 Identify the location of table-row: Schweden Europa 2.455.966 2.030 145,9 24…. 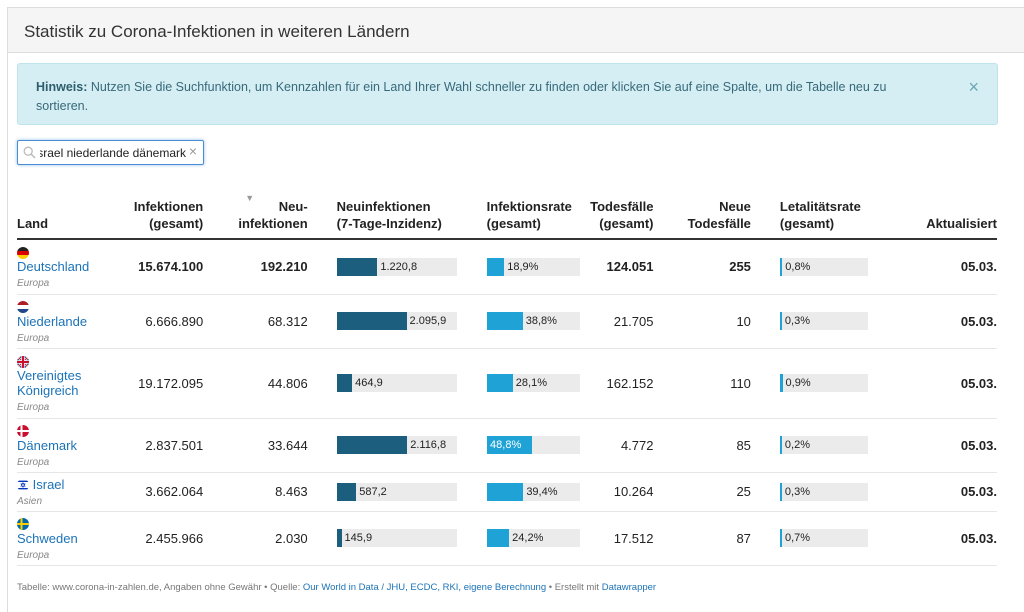
(507, 538).